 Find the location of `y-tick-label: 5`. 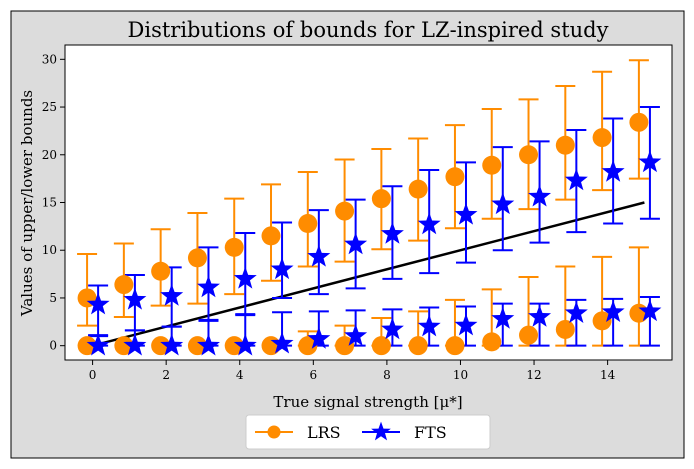

y-tick-label: 5 is located at coordinates (53, 298).